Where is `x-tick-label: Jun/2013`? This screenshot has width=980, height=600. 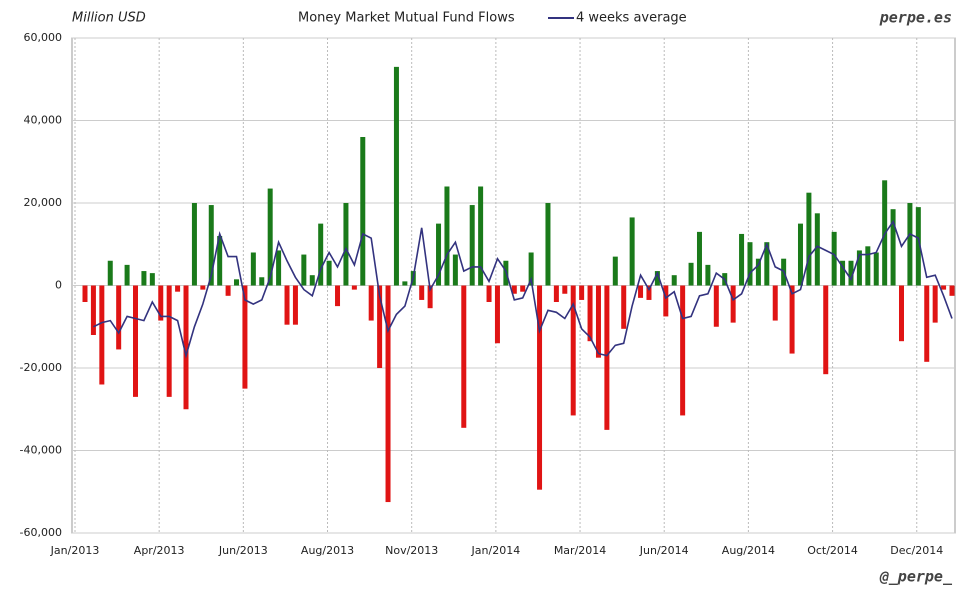 x-tick-label: Jun/2013 is located at coordinates (243, 550).